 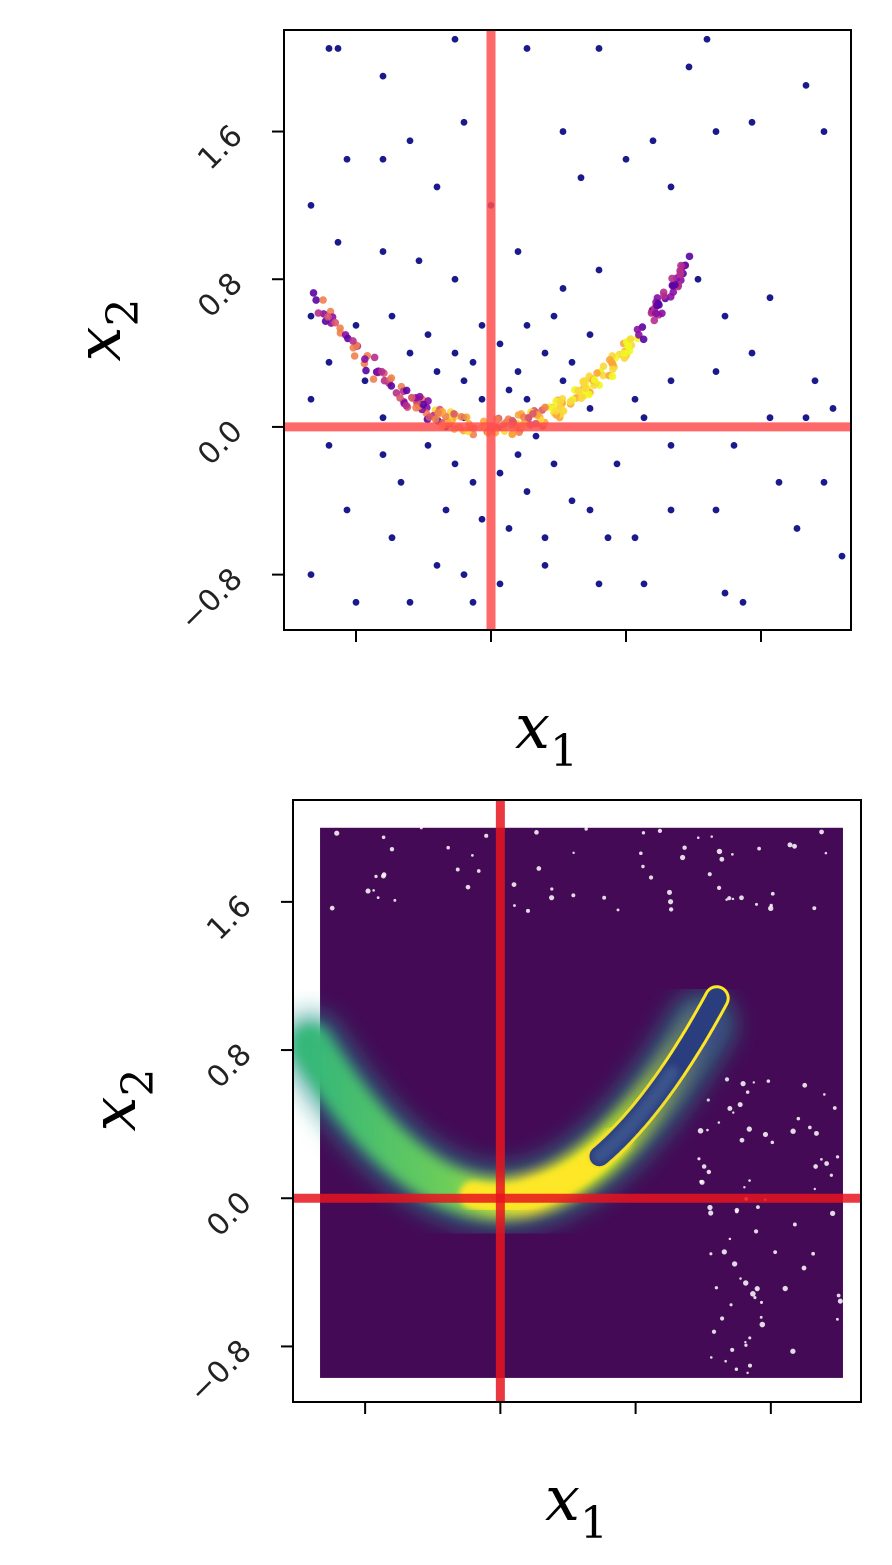 What do you see at coordinates (220, 295) in the screenshot?
I see `y-tick-label: 0.8` at bounding box center [220, 295].